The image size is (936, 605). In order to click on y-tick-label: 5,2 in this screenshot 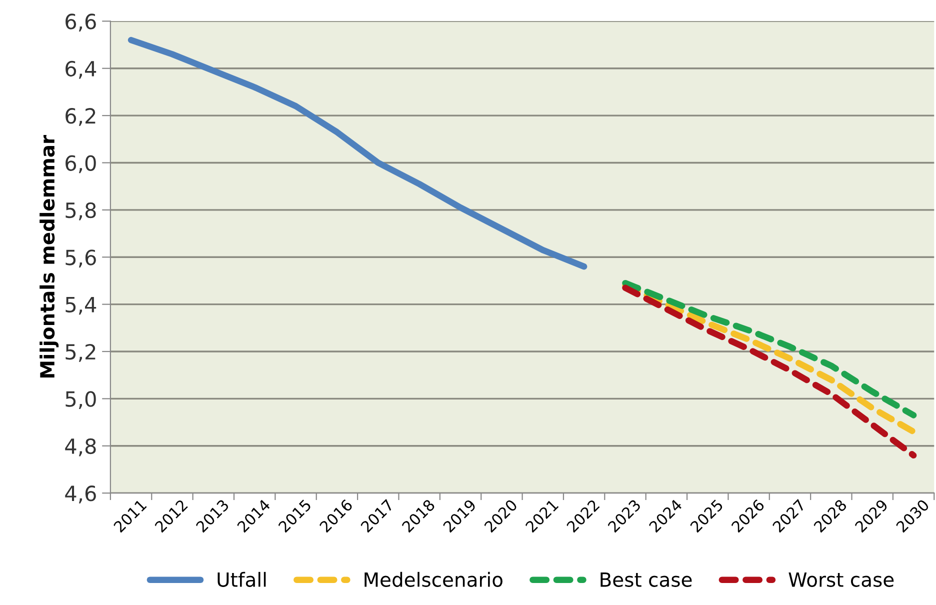, I will do `click(81, 353)`.